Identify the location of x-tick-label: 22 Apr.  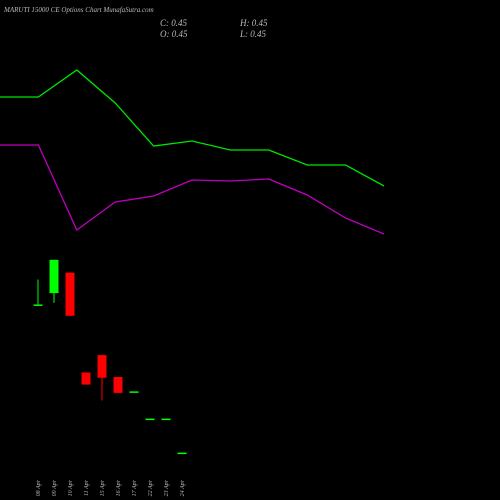
(151, 487).